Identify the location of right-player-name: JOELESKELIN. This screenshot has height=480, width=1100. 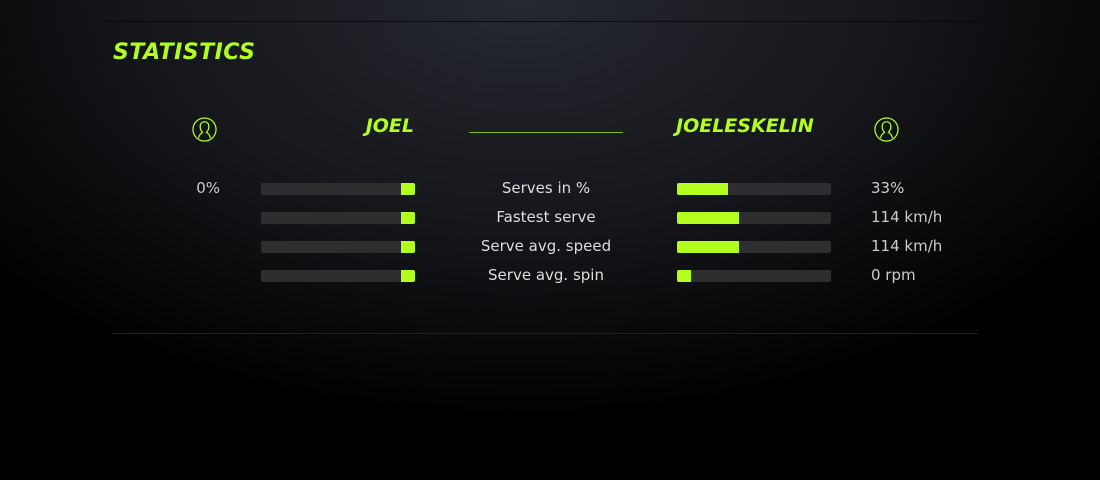
(745, 126).